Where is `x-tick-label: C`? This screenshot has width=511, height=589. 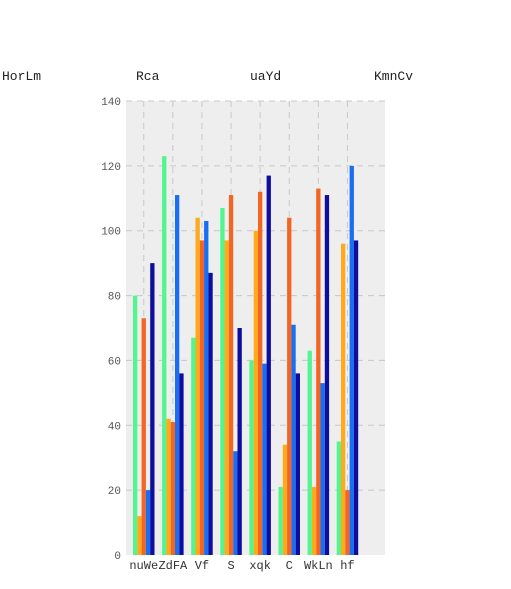 x-tick-label: C is located at coordinates (289, 566).